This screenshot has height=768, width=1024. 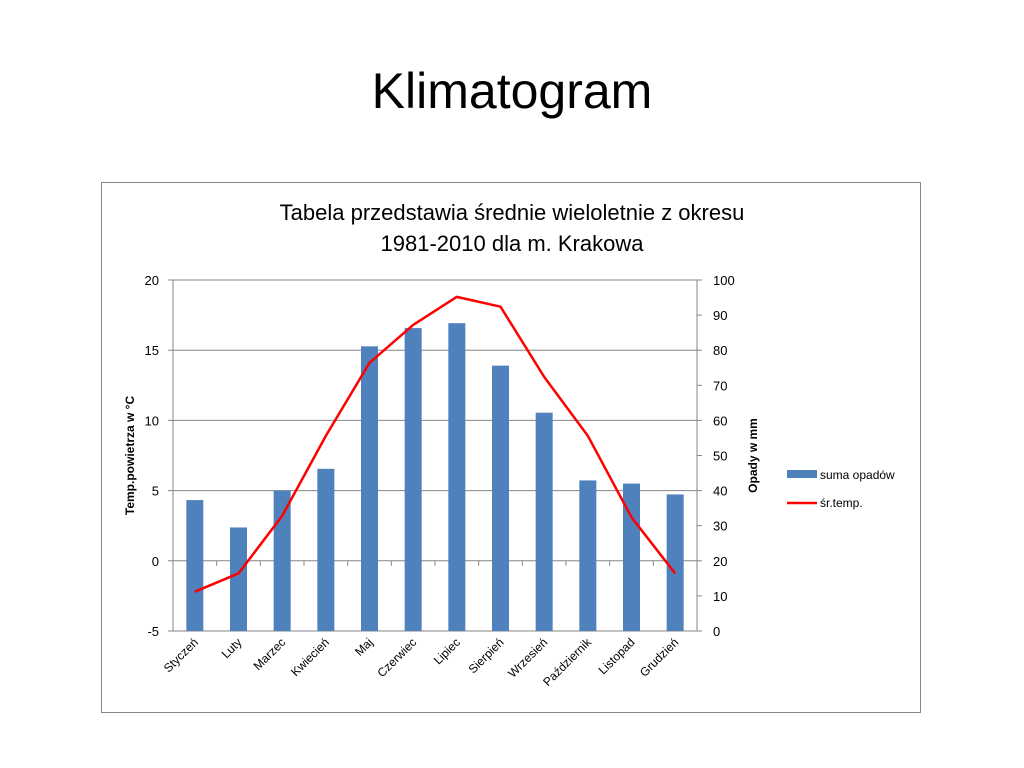 I want to click on x-tick-label: Styczeń, so click(x=181, y=655).